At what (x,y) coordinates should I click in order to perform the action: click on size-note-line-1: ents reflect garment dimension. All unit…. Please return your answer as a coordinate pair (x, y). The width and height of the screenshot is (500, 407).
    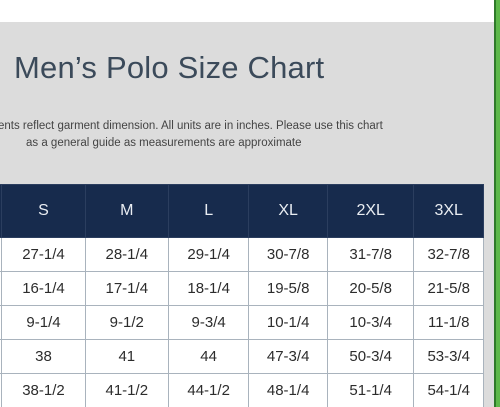
    Looking at the image, I should click on (191, 126).